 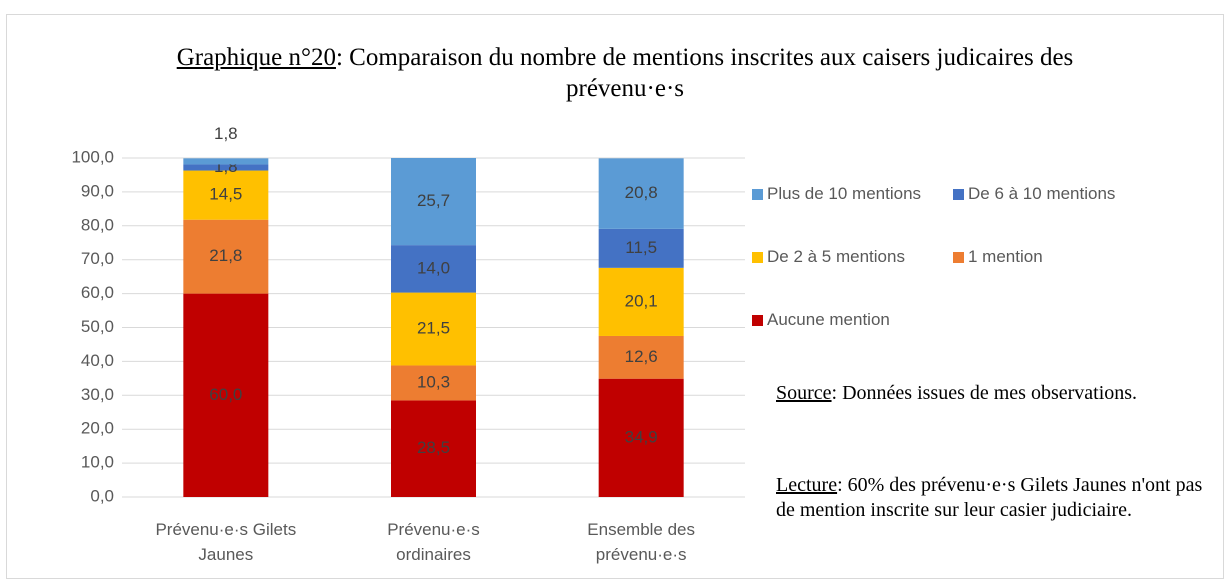 I want to click on y-tick-label: 40,0, so click(x=97, y=360).